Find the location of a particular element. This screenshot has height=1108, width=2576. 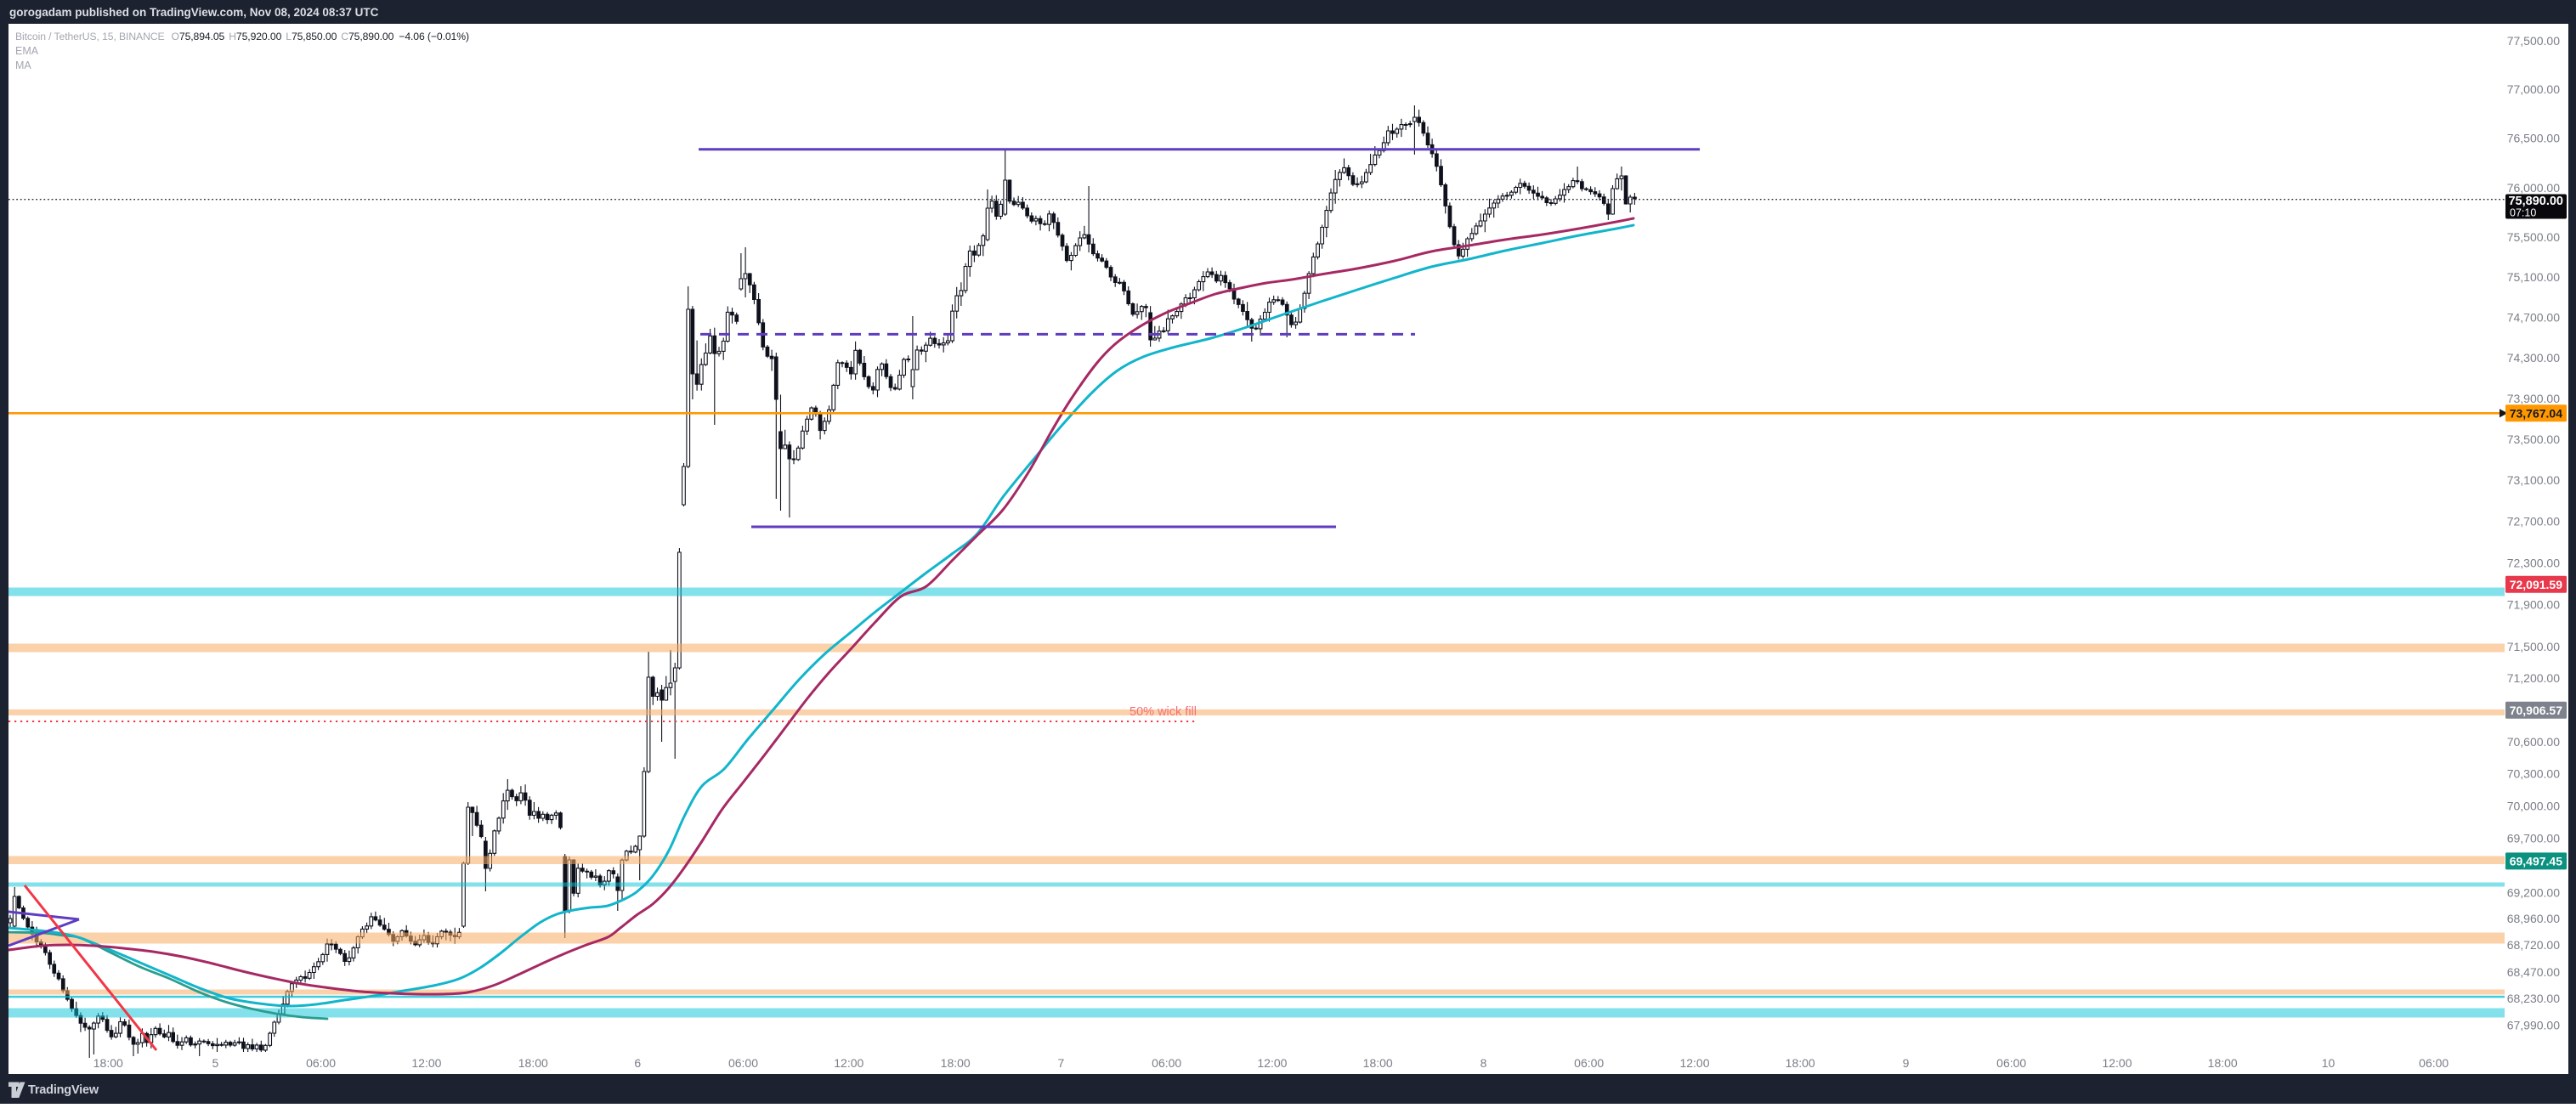

svg-text: 70,000.00 is located at coordinates (2533, 806).